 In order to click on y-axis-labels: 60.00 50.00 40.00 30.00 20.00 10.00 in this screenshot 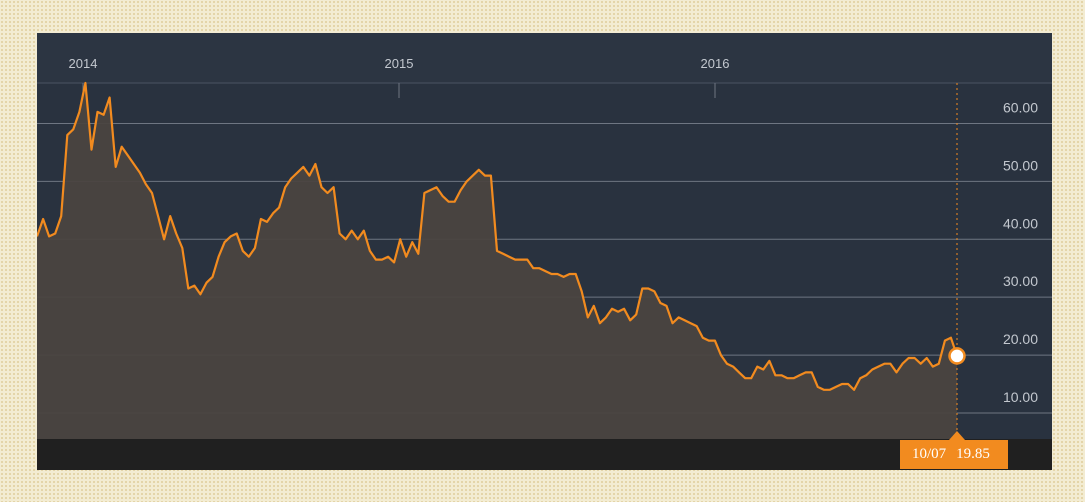, I will do `click(1020, 252)`.